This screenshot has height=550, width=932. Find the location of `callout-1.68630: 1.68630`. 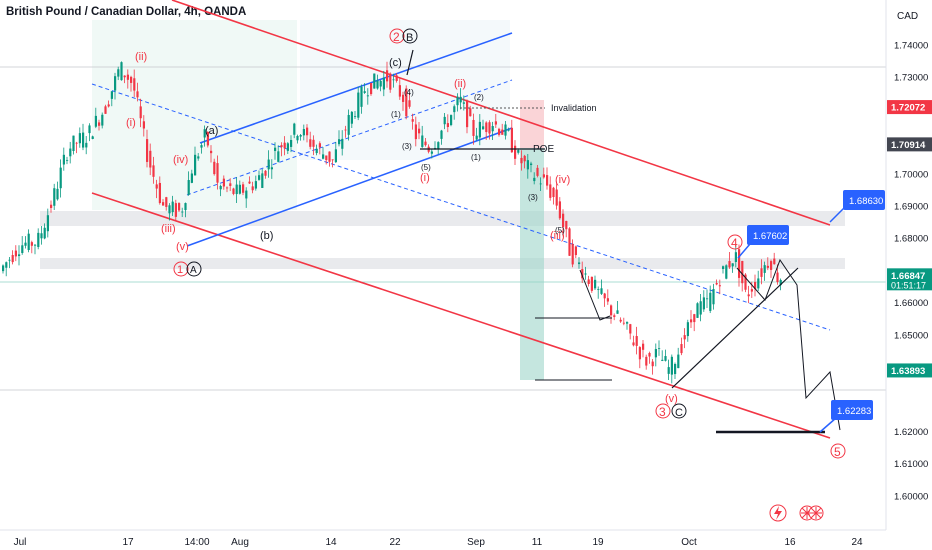

callout-1.68630: 1.68630 is located at coordinates (857, 206).